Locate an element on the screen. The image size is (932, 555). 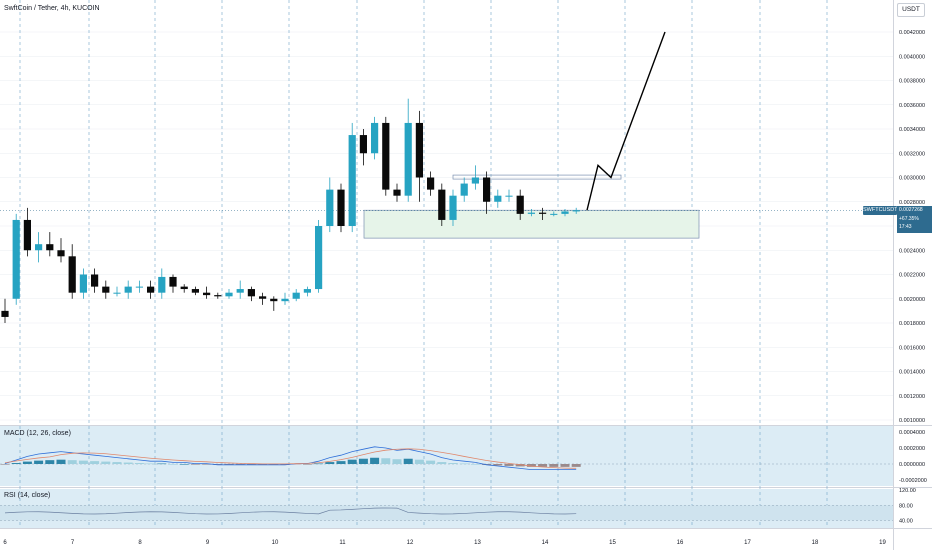
macd-legend: MACD (12, 26, close) is located at coordinates (37, 433).